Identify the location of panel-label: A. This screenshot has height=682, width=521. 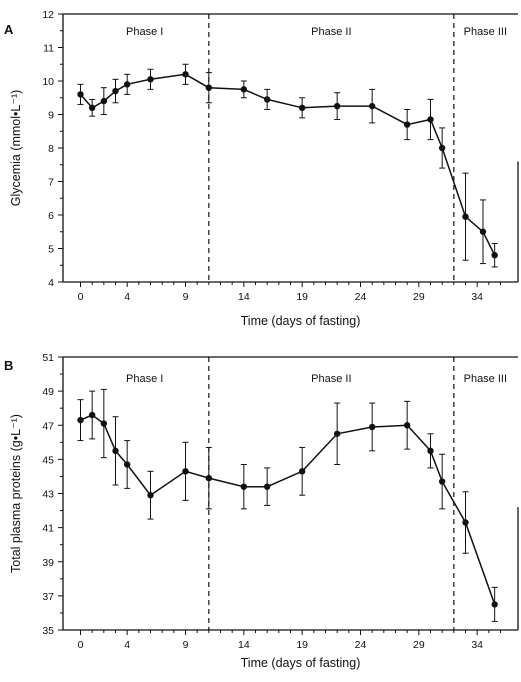
(9, 29).